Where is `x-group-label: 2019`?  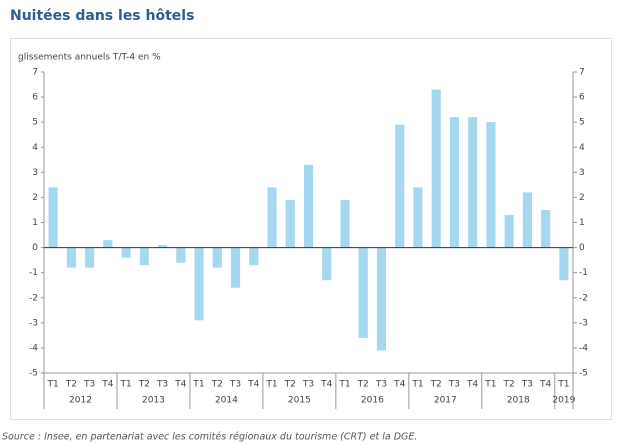
x-group-label: 2019 is located at coordinates (563, 401).